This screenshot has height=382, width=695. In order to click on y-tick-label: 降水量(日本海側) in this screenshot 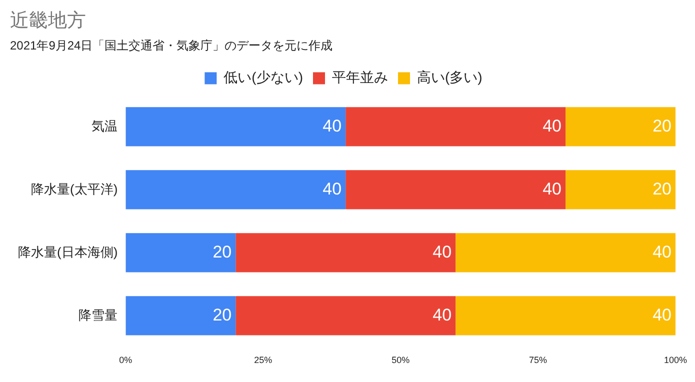, I will do `click(68, 252)`.